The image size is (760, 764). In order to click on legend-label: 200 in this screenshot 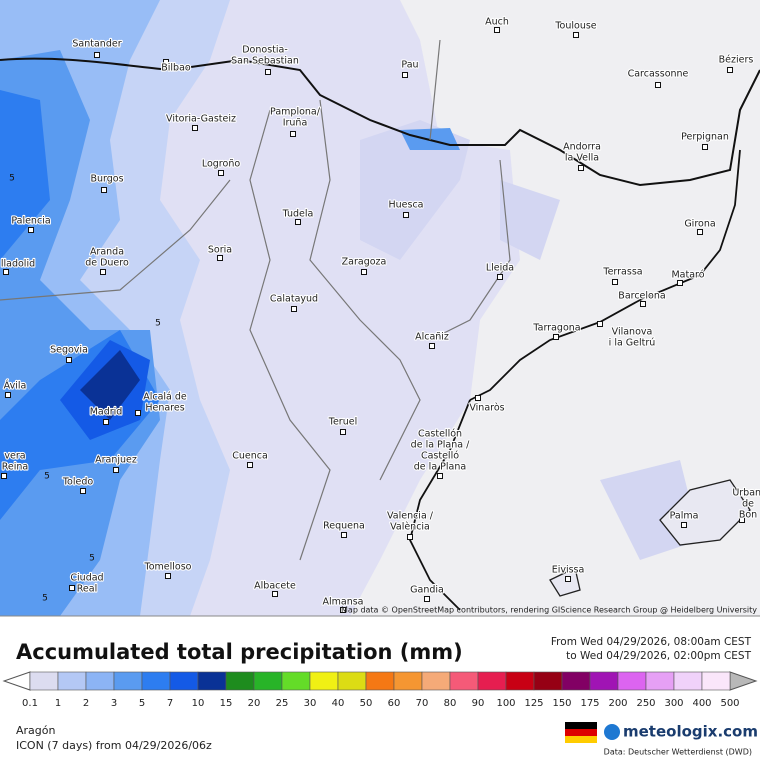, I will do `click(617, 703)`.